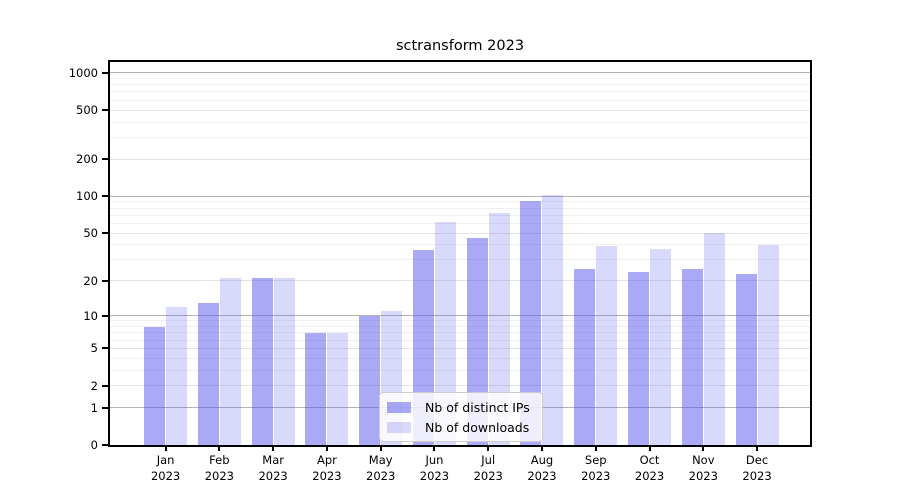 This screenshot has width=900, height=500. I want to click on x-tick-label: Dec 2023, so click(757, 468).